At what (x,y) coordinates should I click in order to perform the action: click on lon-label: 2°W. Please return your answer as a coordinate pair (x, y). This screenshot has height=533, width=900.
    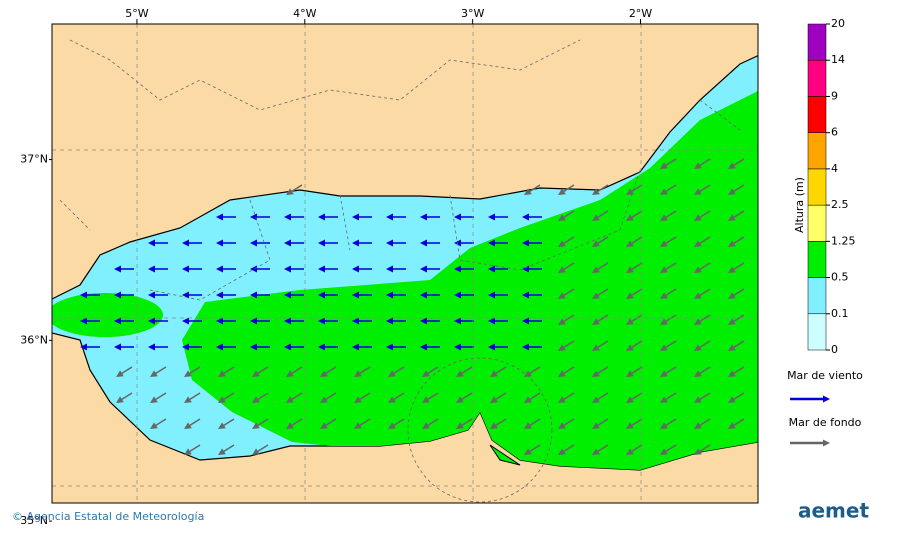
    Looking at the image, I should click on (640, 13).